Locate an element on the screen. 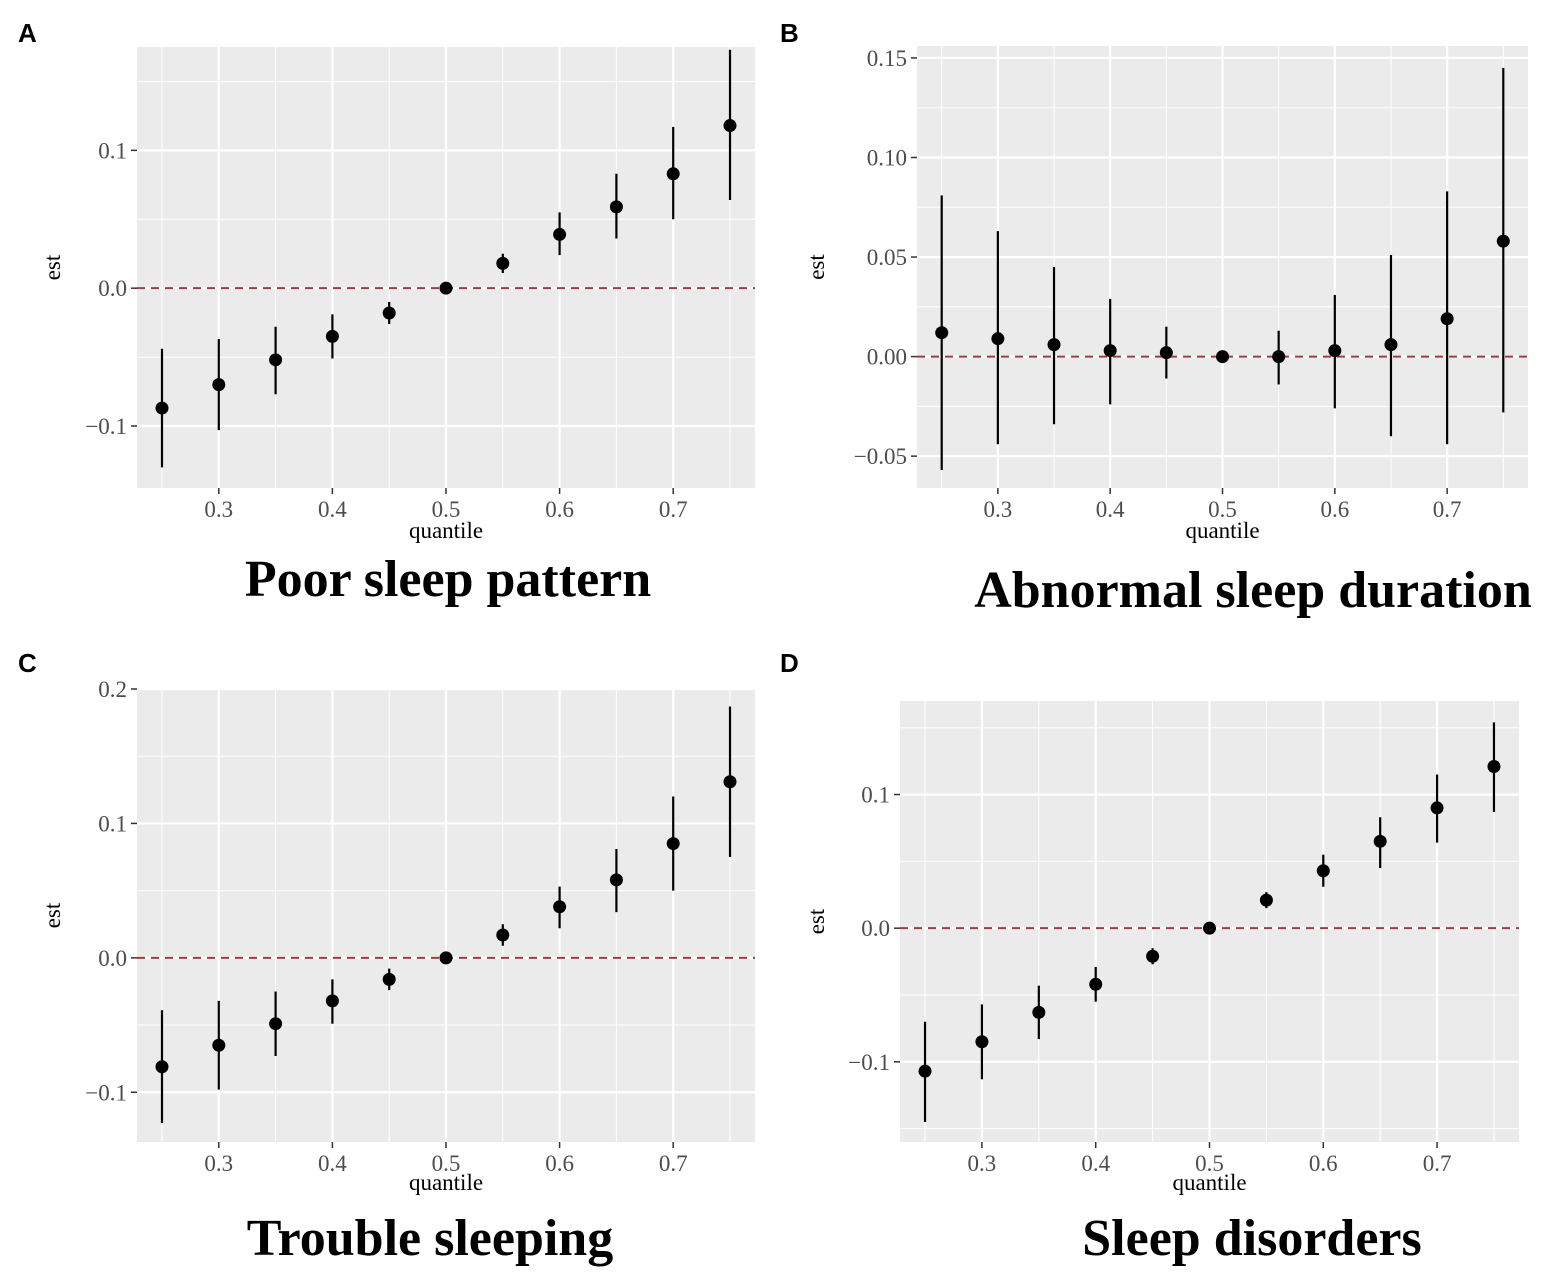  panel-letter: D is located at coordinates (789, 663).